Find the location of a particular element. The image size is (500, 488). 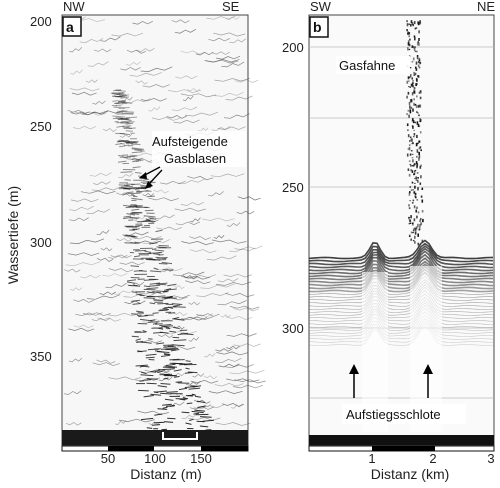

panel-b-x-tick: 3 is located at coordinates (490, 458).